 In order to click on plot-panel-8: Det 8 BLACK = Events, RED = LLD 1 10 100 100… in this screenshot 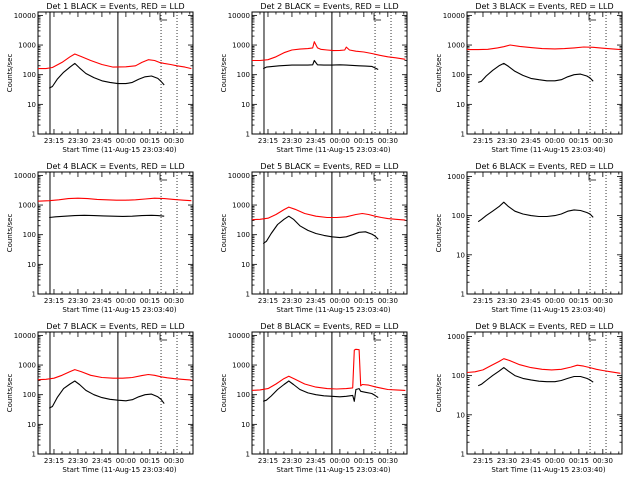, I will do `click(314, 398)`.